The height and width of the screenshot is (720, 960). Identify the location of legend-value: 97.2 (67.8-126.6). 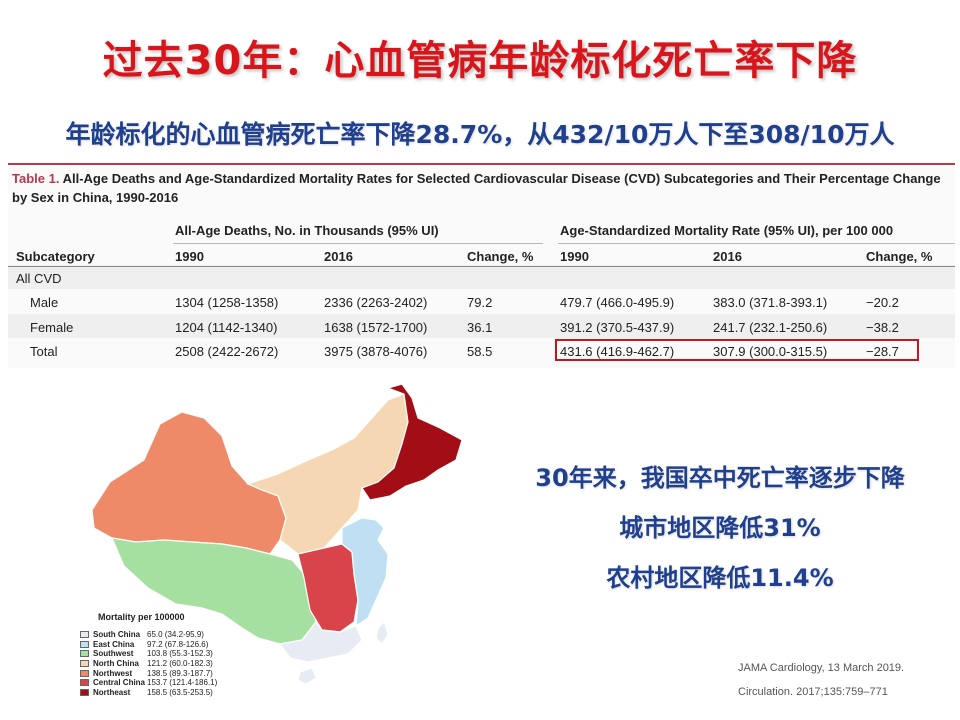
(178, 644).